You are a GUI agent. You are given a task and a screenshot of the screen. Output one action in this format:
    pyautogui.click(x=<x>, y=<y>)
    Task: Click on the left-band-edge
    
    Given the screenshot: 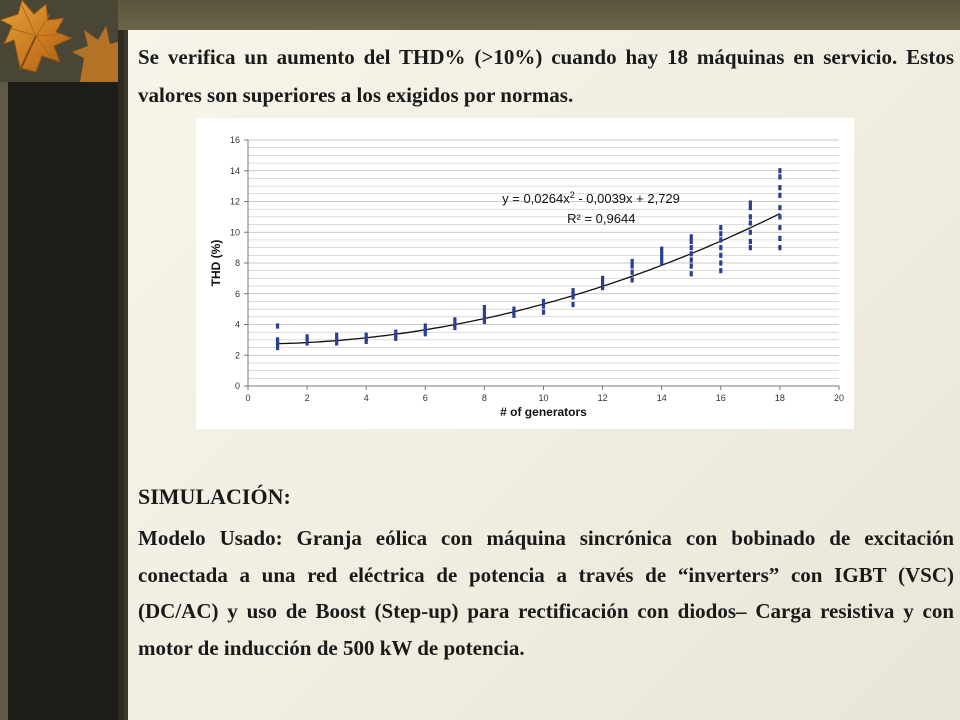 What is the action you would take?
    pyautogui.click(x=4, y=375)
    